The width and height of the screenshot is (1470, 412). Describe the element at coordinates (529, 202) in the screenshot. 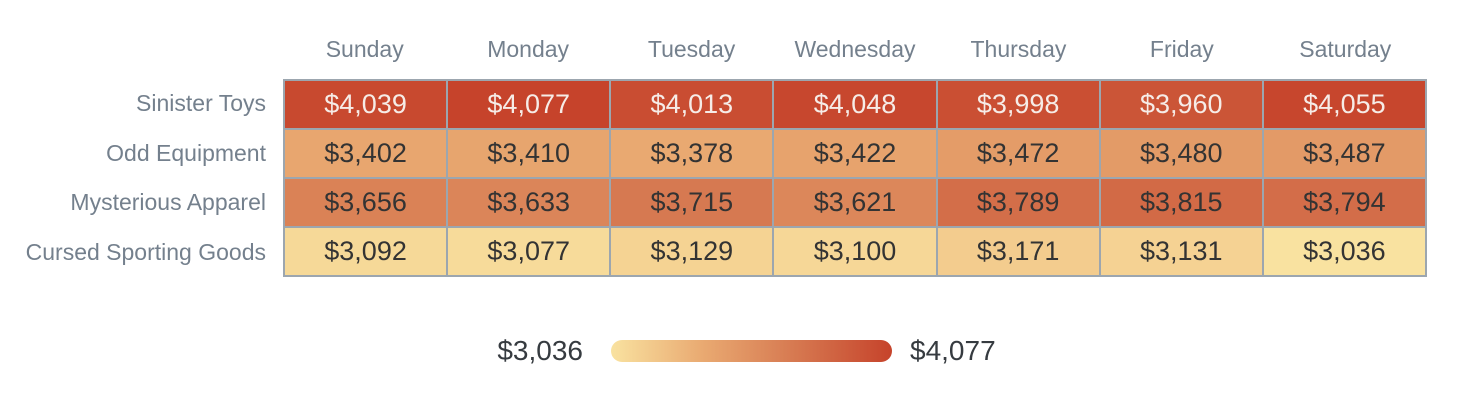

I see `heatmap-cell: $3,633` at that location.